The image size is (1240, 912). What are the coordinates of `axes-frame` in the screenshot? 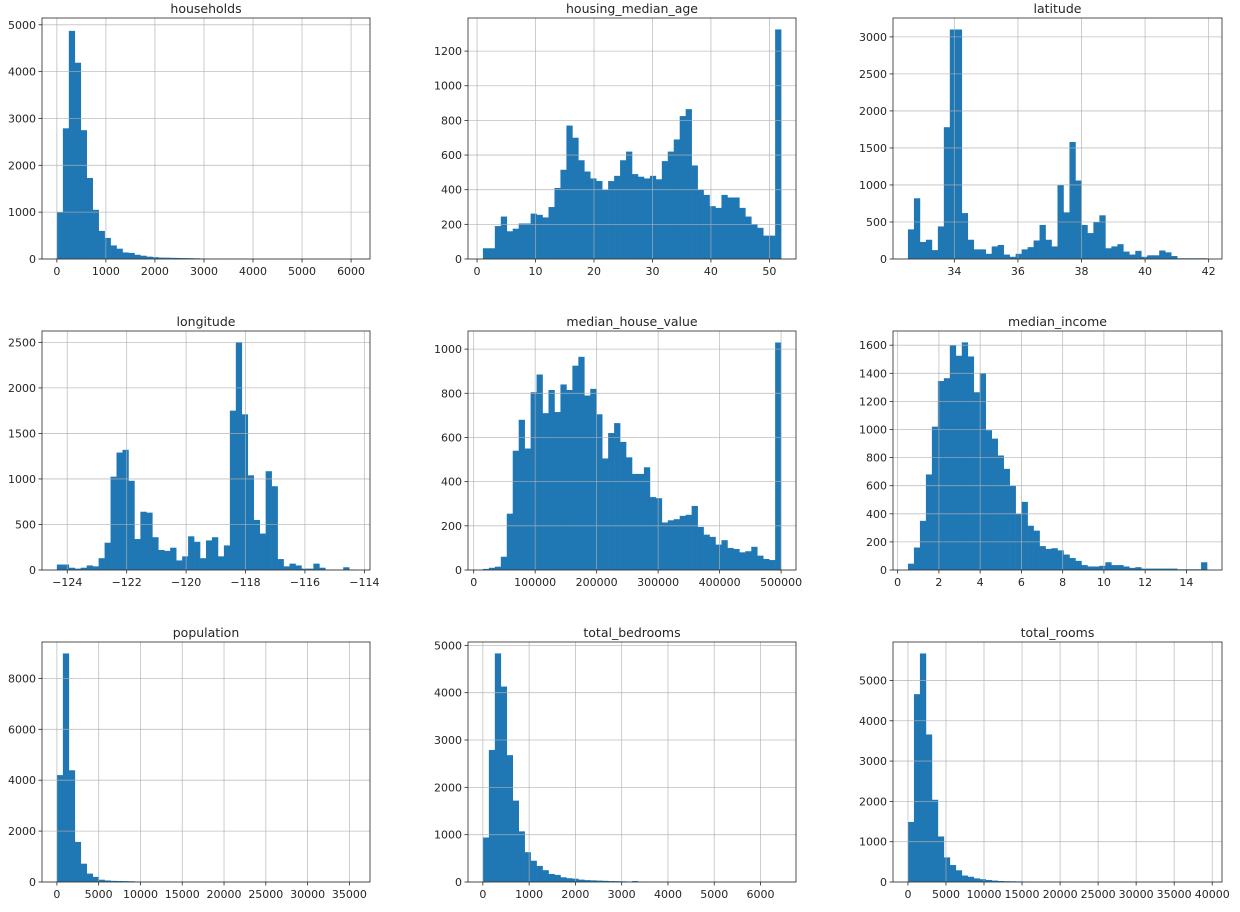 It's located at (206, 138).